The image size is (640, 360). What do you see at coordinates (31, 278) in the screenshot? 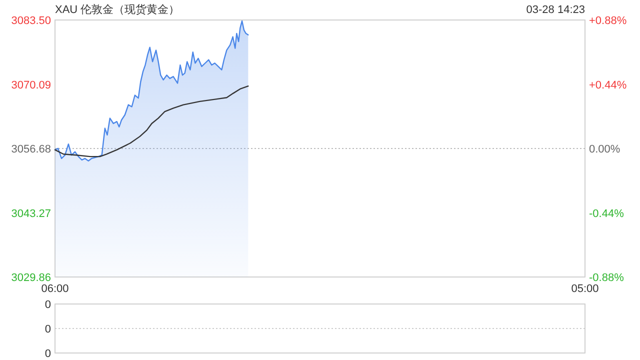
I see `y-tick-label: 3029.86` at bounding box center [31, 278].